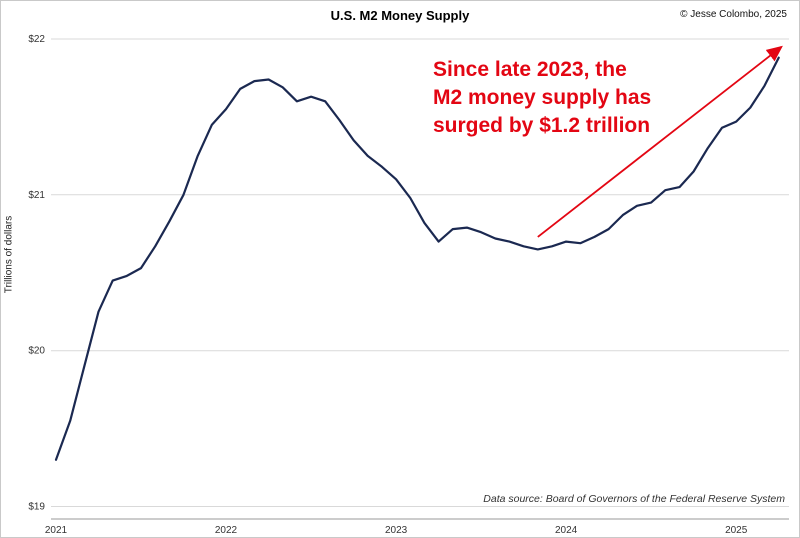  Describe the element at coordinates (36, 195) in the screenshot. I see `svg-text: $21` at that location.